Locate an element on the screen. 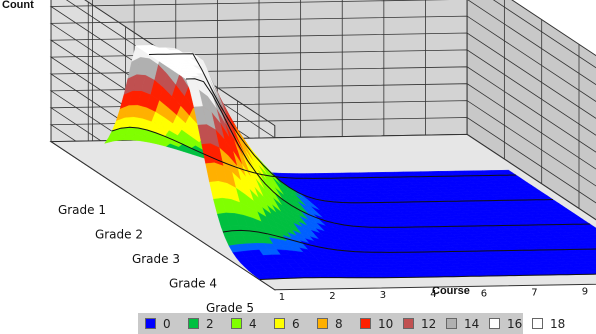 The width and height of the screenshot is (596, 334). course-tick-label: 3 is located at coordinates (383, 295).